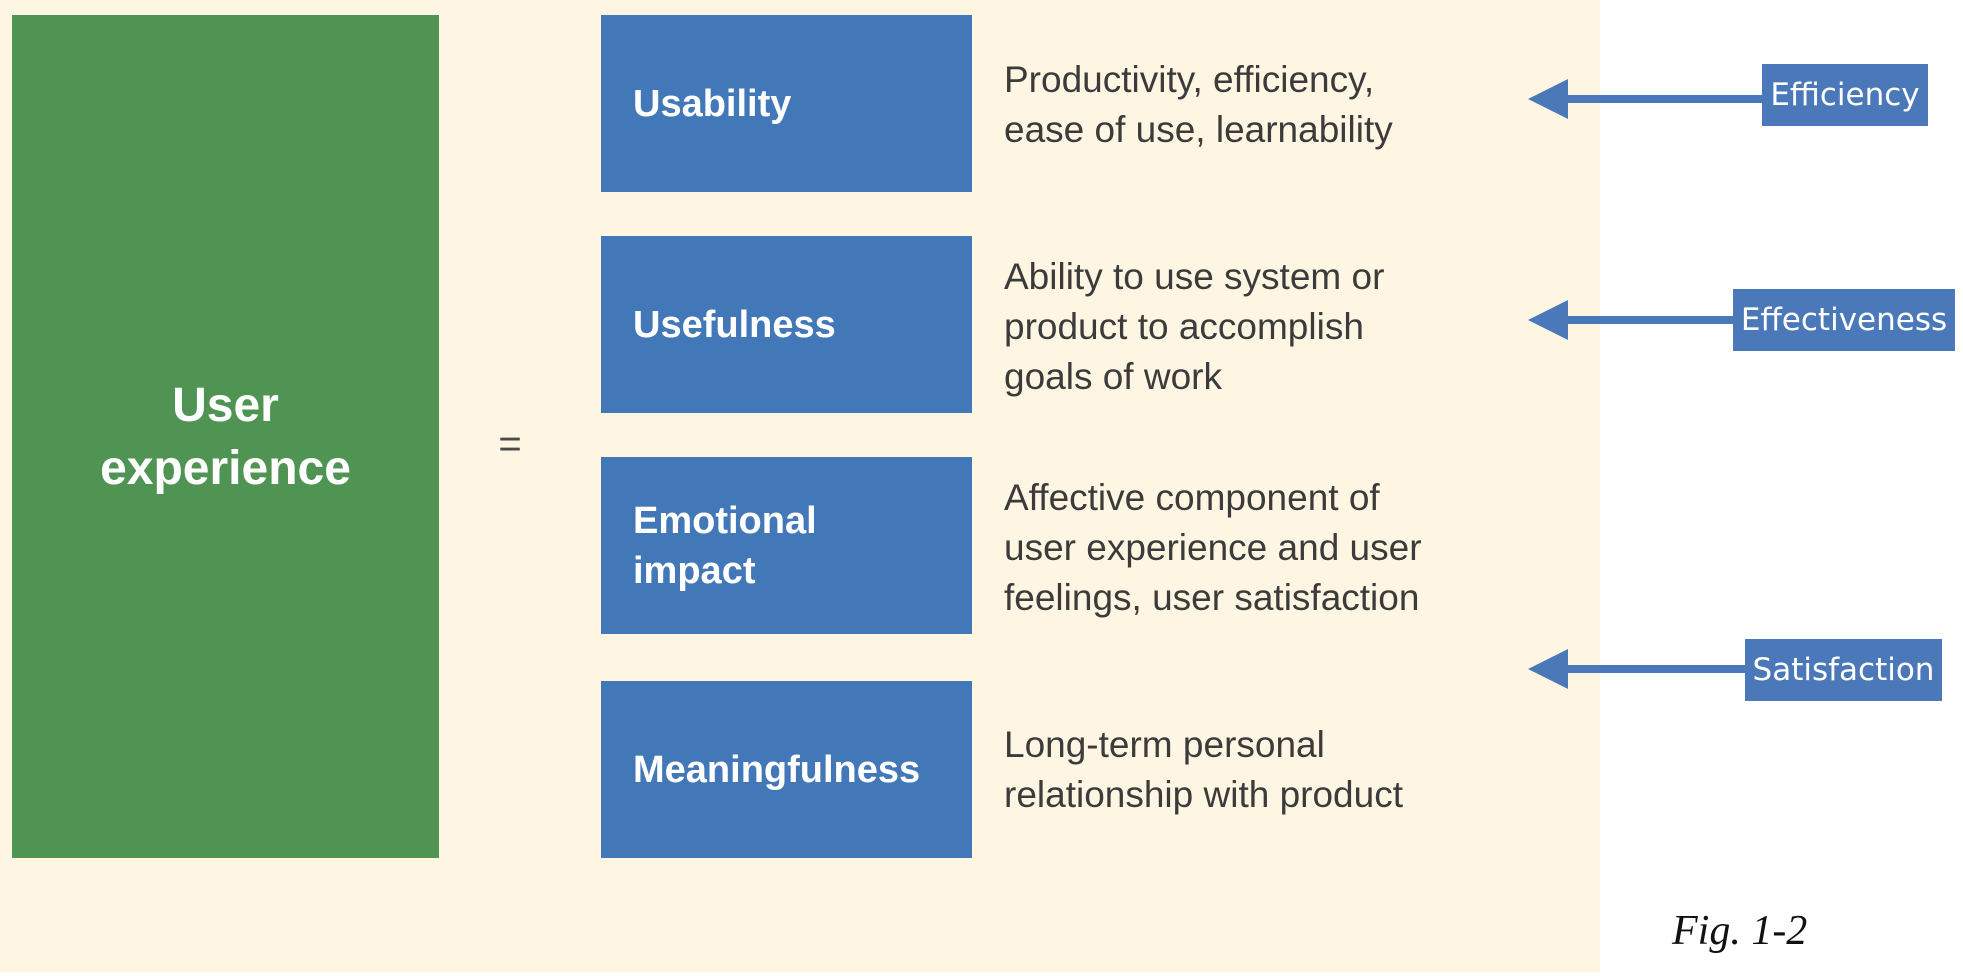  What do you see at coordinates (1843, 670) in the screenshot?
I see `metric-label-satisfaction: Satisfaction` at bounding box center [1843, 670].